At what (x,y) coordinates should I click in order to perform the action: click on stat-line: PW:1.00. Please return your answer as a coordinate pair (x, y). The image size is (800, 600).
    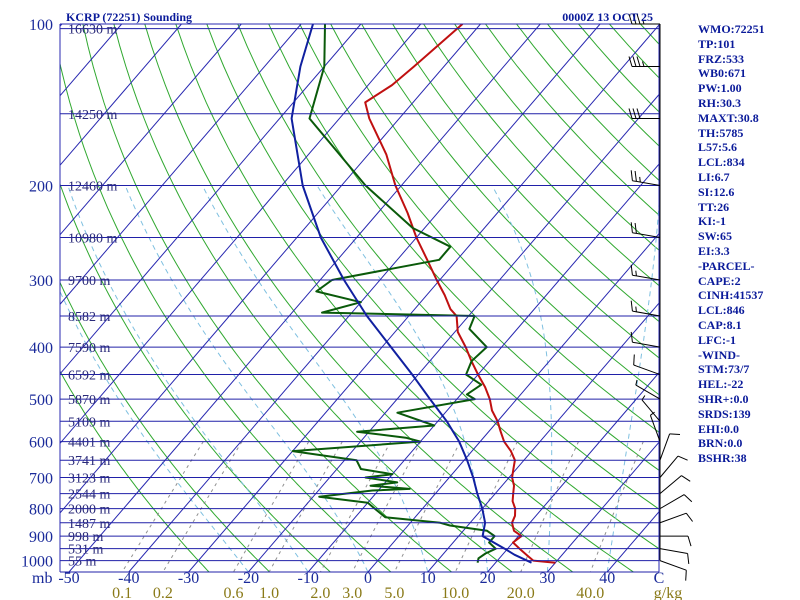
    Looking at the image, I should click on (720, 88).